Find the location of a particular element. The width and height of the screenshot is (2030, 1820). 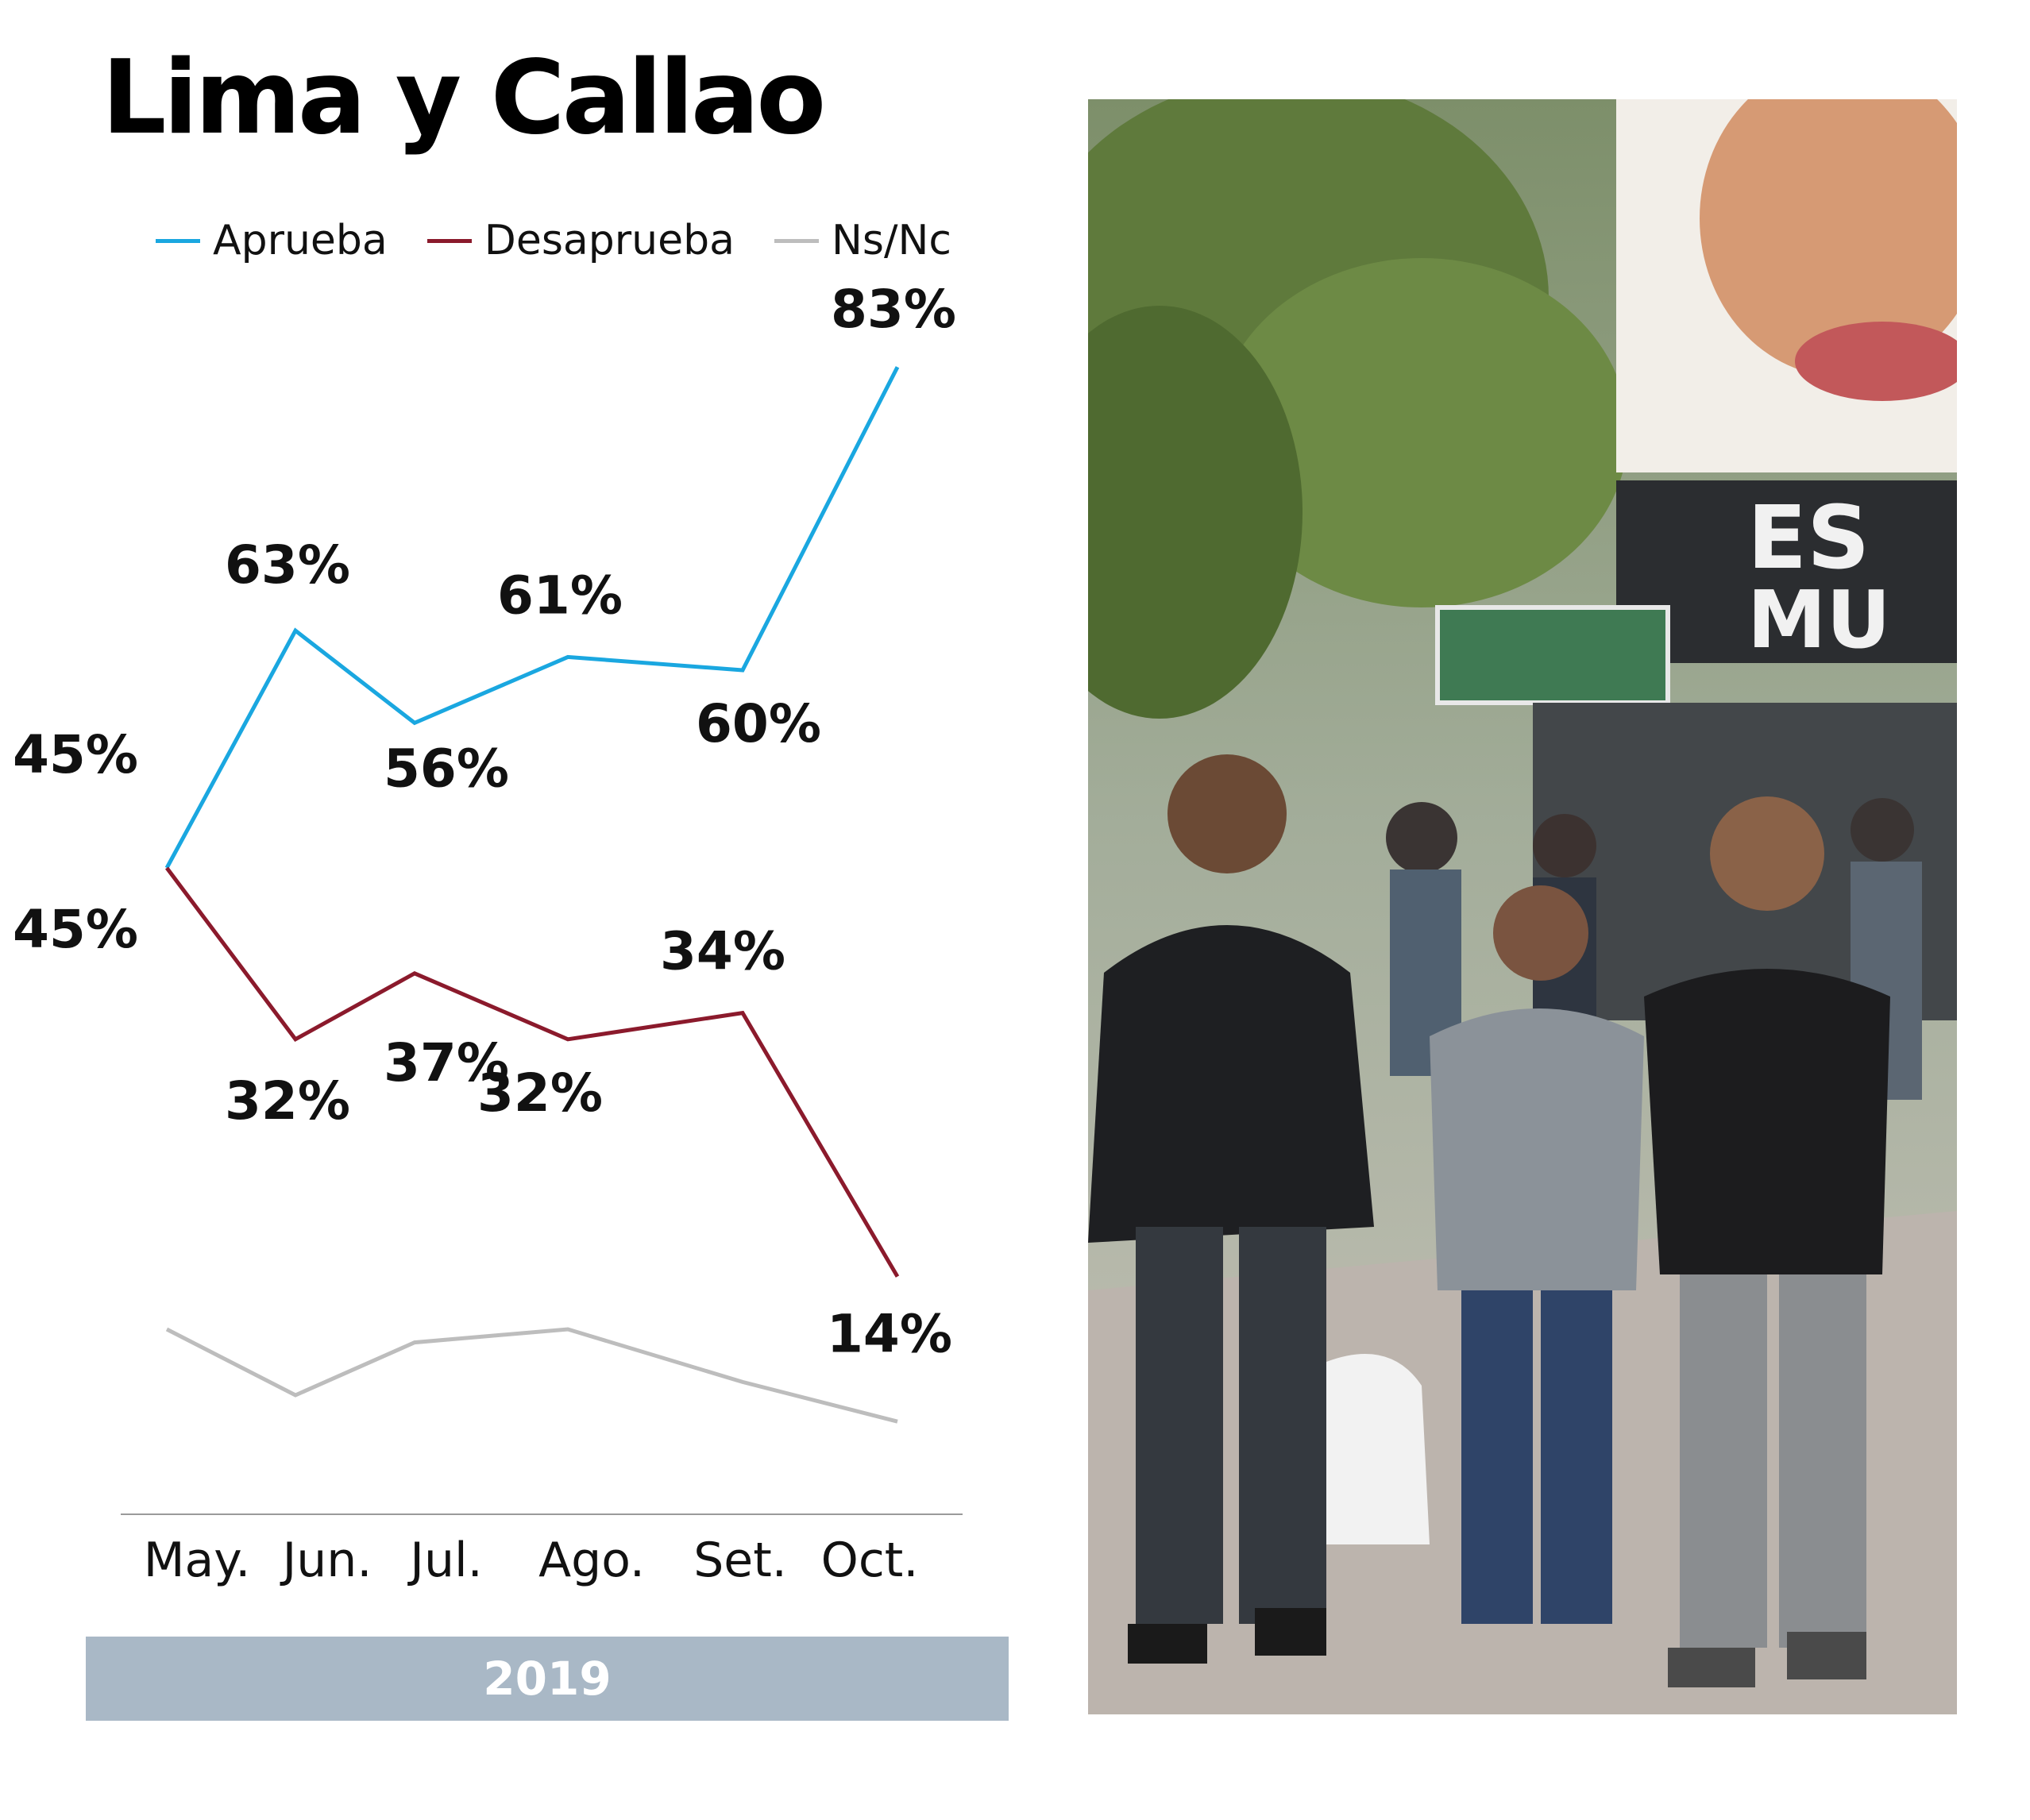

x-tick-label-1: Jun. is located at coordinates (326, 1560).